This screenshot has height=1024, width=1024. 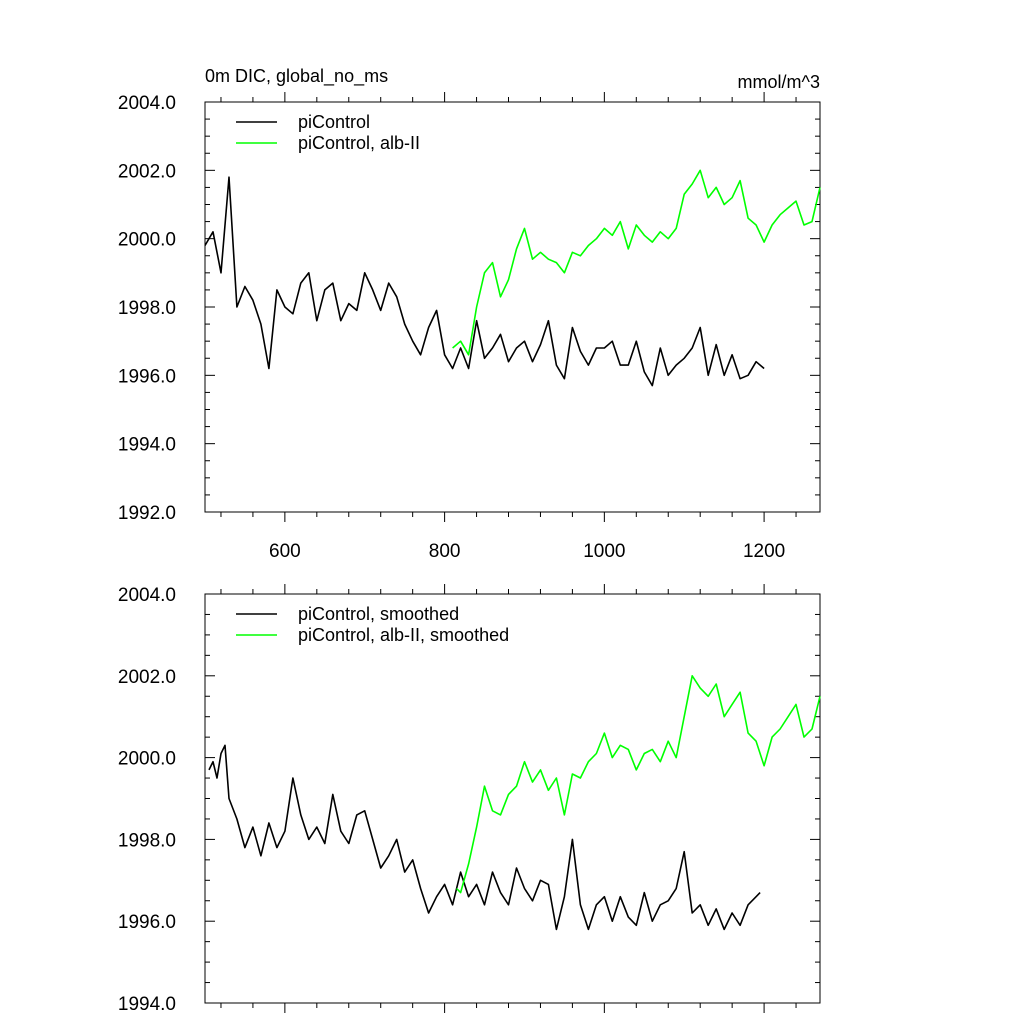 What do you see at coordinates (147, 922) in the screenshot?
I see `chart2-ytick-label: 1996.0` at bounding box center [147, 922].